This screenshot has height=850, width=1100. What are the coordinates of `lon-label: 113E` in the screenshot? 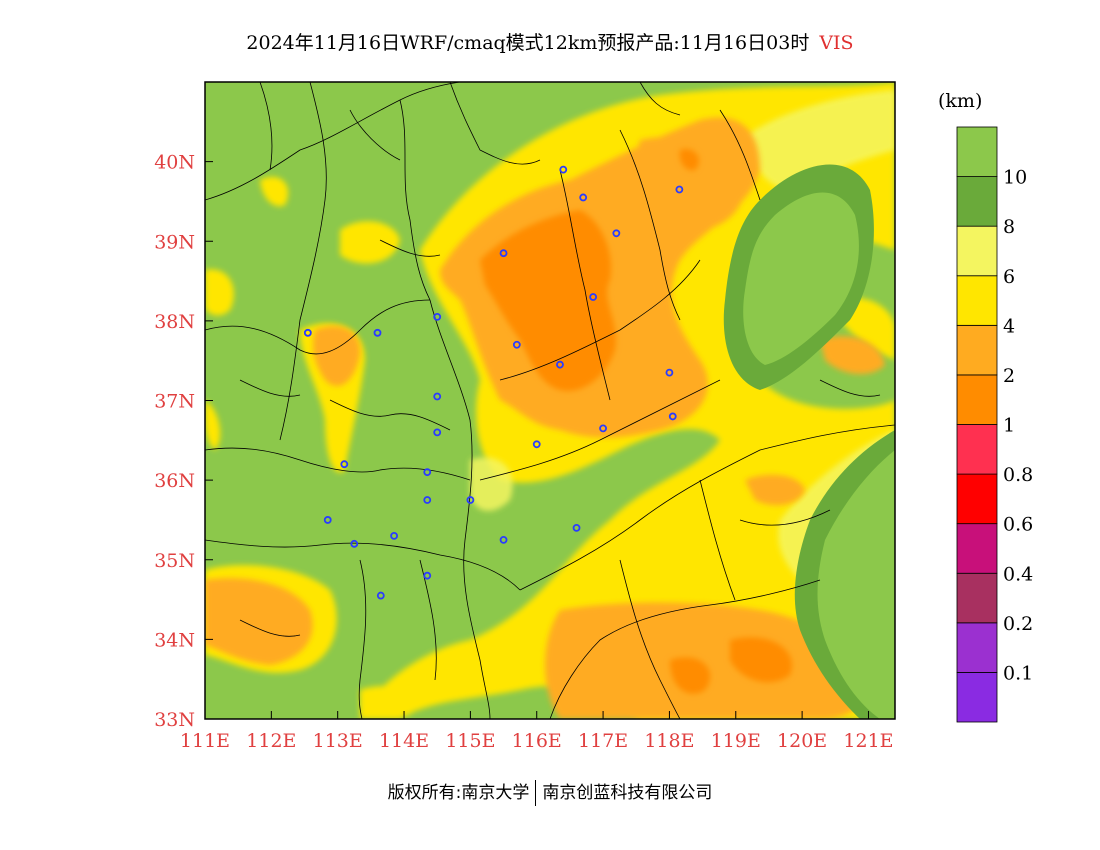 It's located at (338, 741).